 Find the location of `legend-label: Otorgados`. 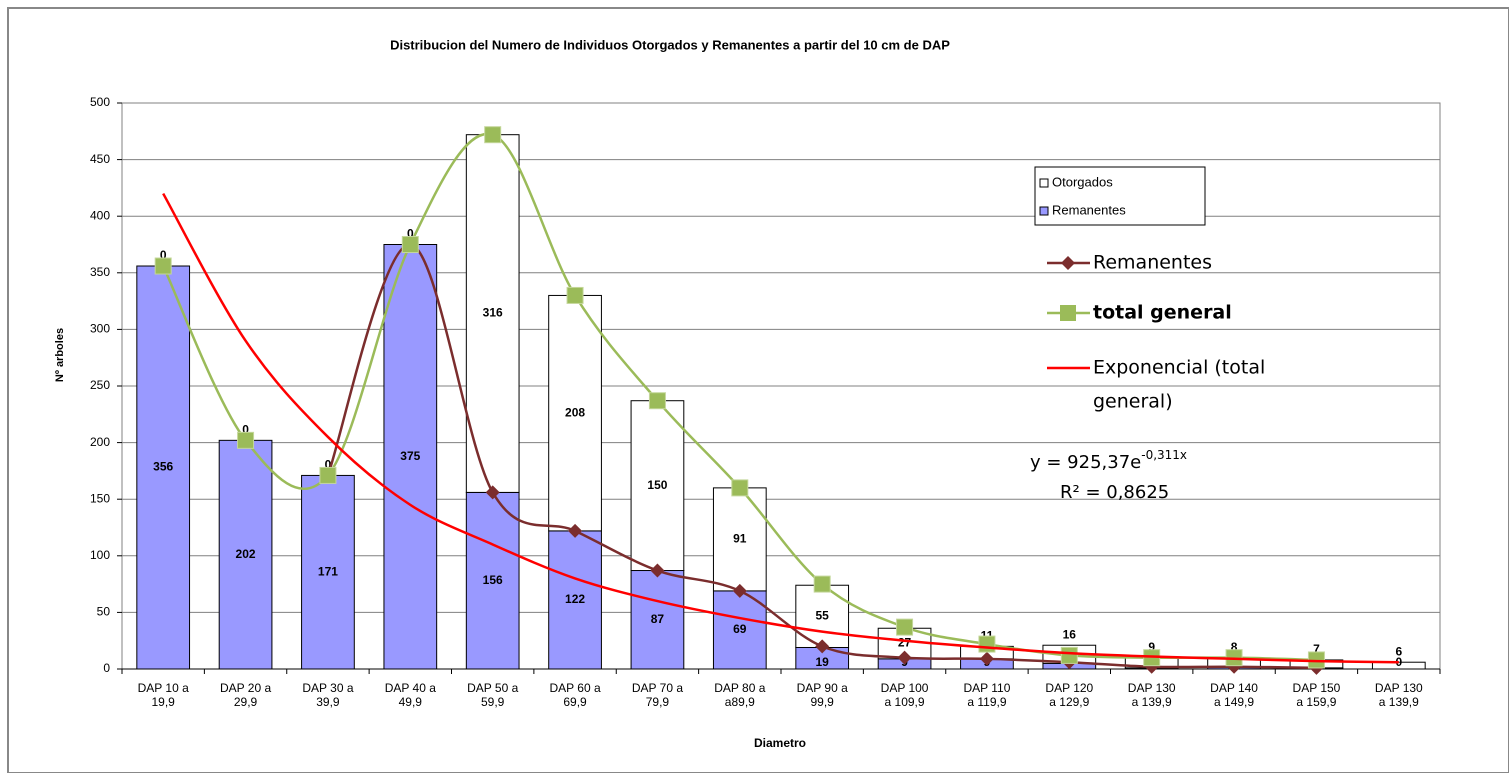

legend-label: Otorgados is located at coordinates (1082, 181).